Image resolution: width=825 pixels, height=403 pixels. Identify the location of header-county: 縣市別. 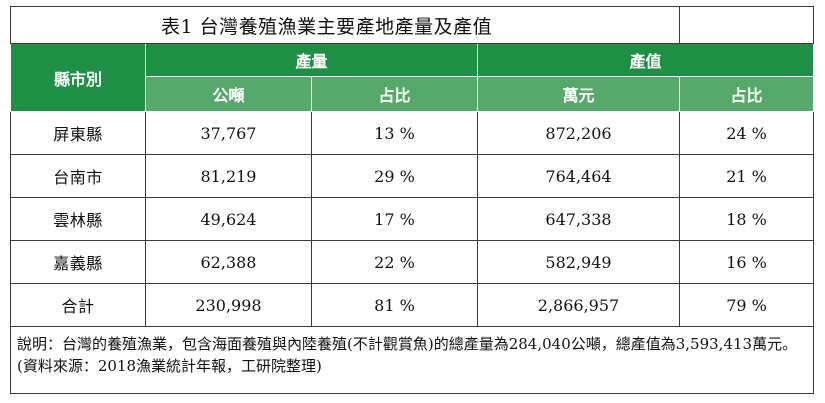
(78, 77).